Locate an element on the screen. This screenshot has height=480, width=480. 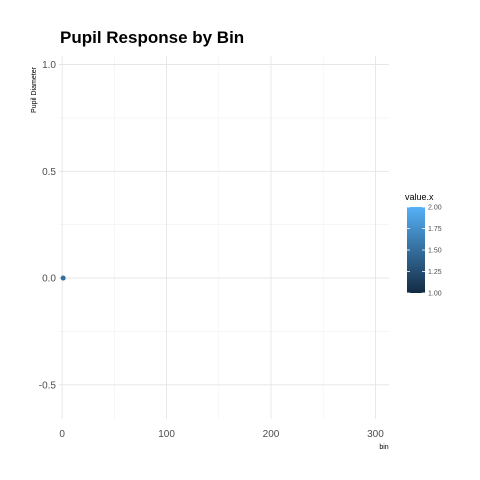
y-axis-ticks: -0.5 0.0 0.5 1.0 is located at coordinates (48, 225).